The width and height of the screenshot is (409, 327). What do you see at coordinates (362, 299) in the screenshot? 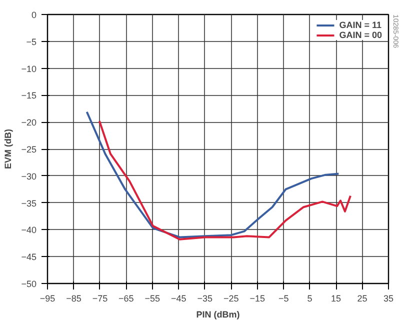
I see `x-tick-label: 25` at bounding box center [362, 299].